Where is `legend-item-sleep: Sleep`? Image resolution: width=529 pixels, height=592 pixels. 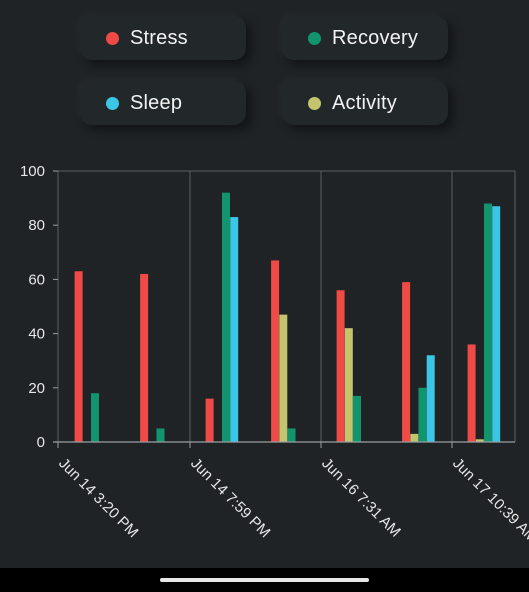 legend-item-sleep: Sleep is located at coordinates (163, 103).